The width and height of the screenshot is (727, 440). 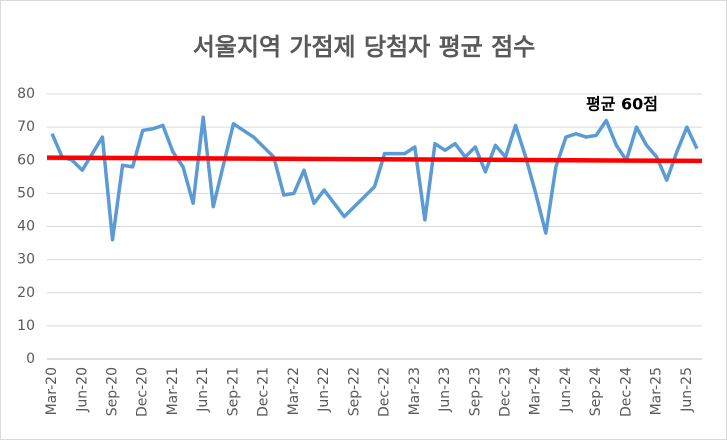 What do you see at coordinates (415, 391) in the screenshot?
I see `x-tick-label: Mar-23` at bounding box center [415, 391].